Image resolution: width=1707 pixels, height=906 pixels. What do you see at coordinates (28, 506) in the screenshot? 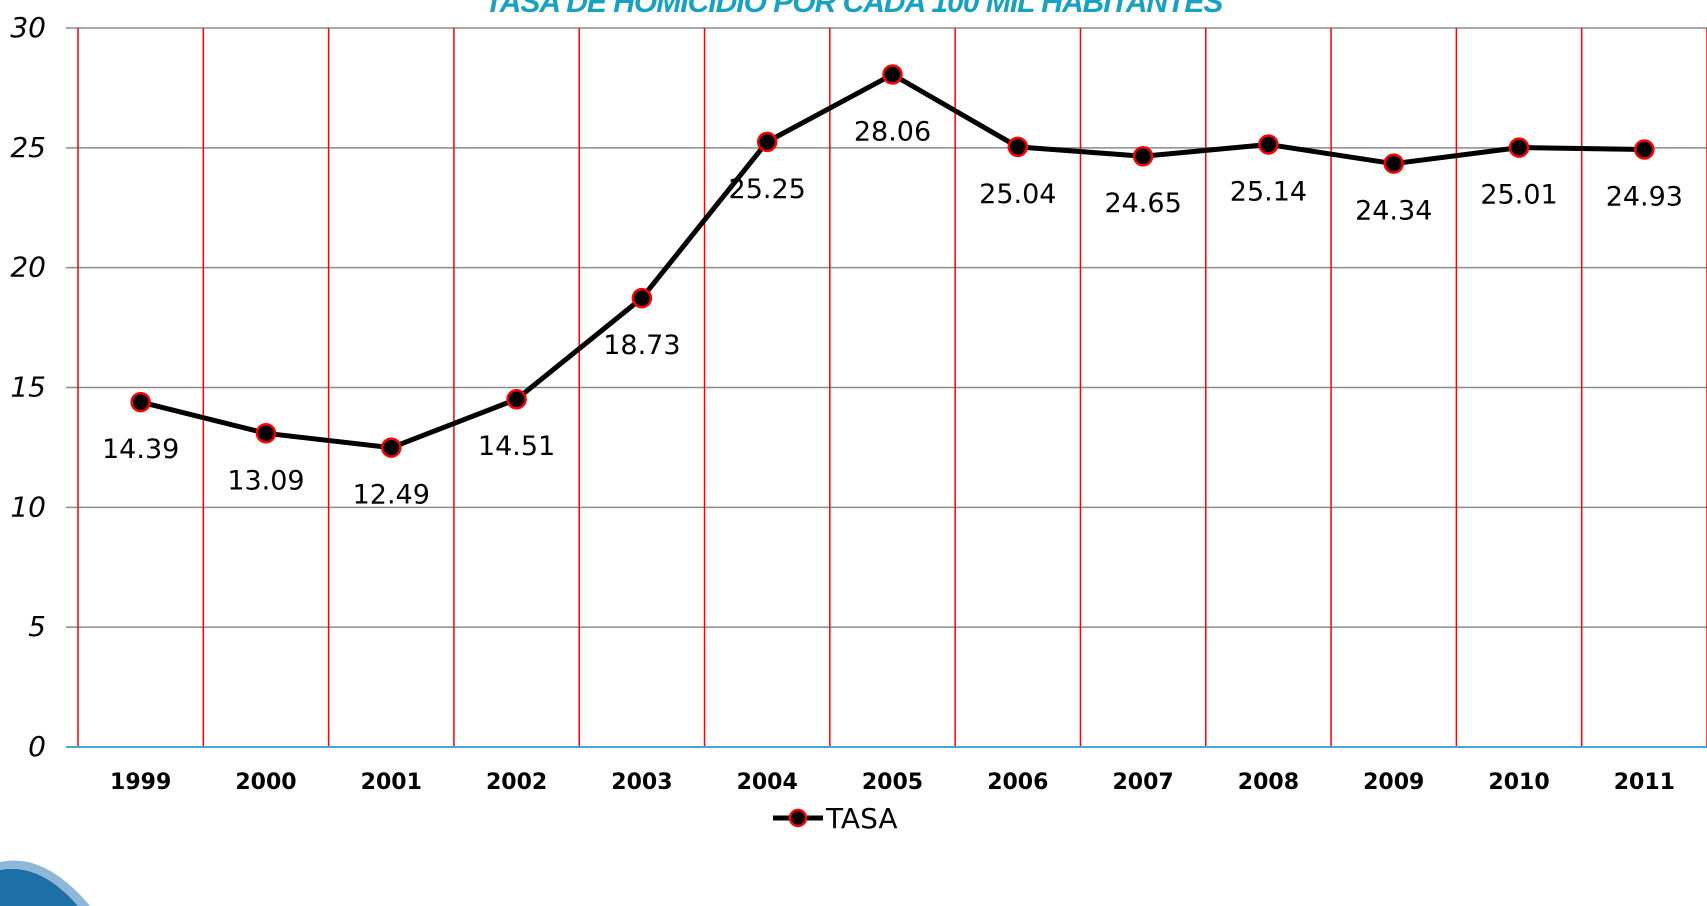
I see `y-tick-label-10: 10` at bounding box center [28, 506].